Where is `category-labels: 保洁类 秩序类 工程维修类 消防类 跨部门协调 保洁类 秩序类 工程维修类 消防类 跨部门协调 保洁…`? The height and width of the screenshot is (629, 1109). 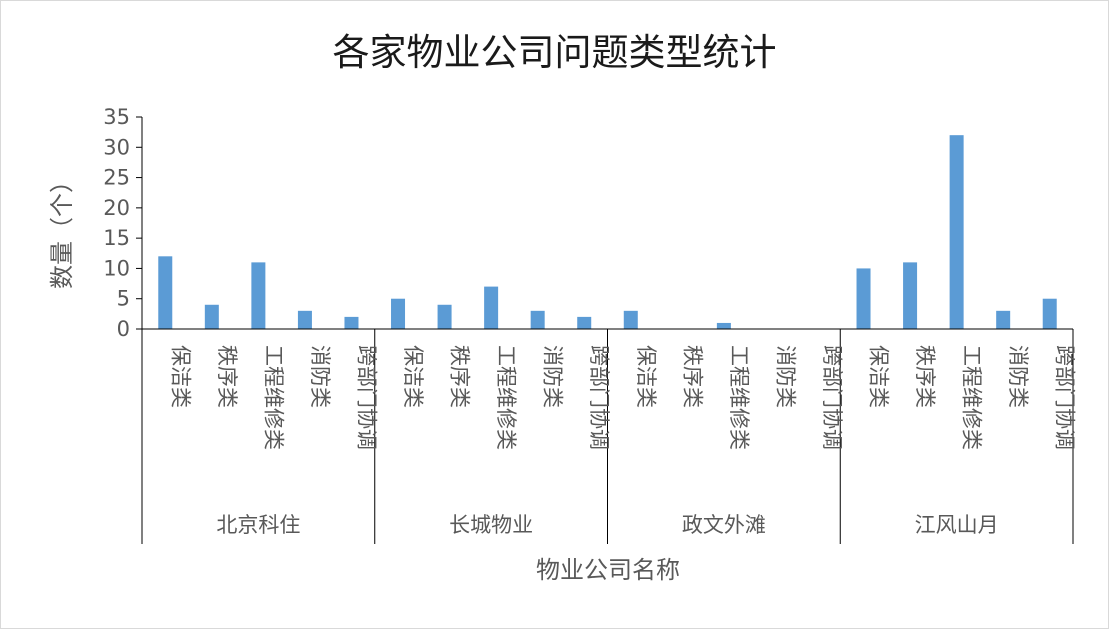
category-labels: 保洁类 秩序类 工程维修类 消防类 跨部门协调 保洁类 秩序类 工程维修类 消防类 跨部门协调 保洁… is located at coordinates (622, 397).